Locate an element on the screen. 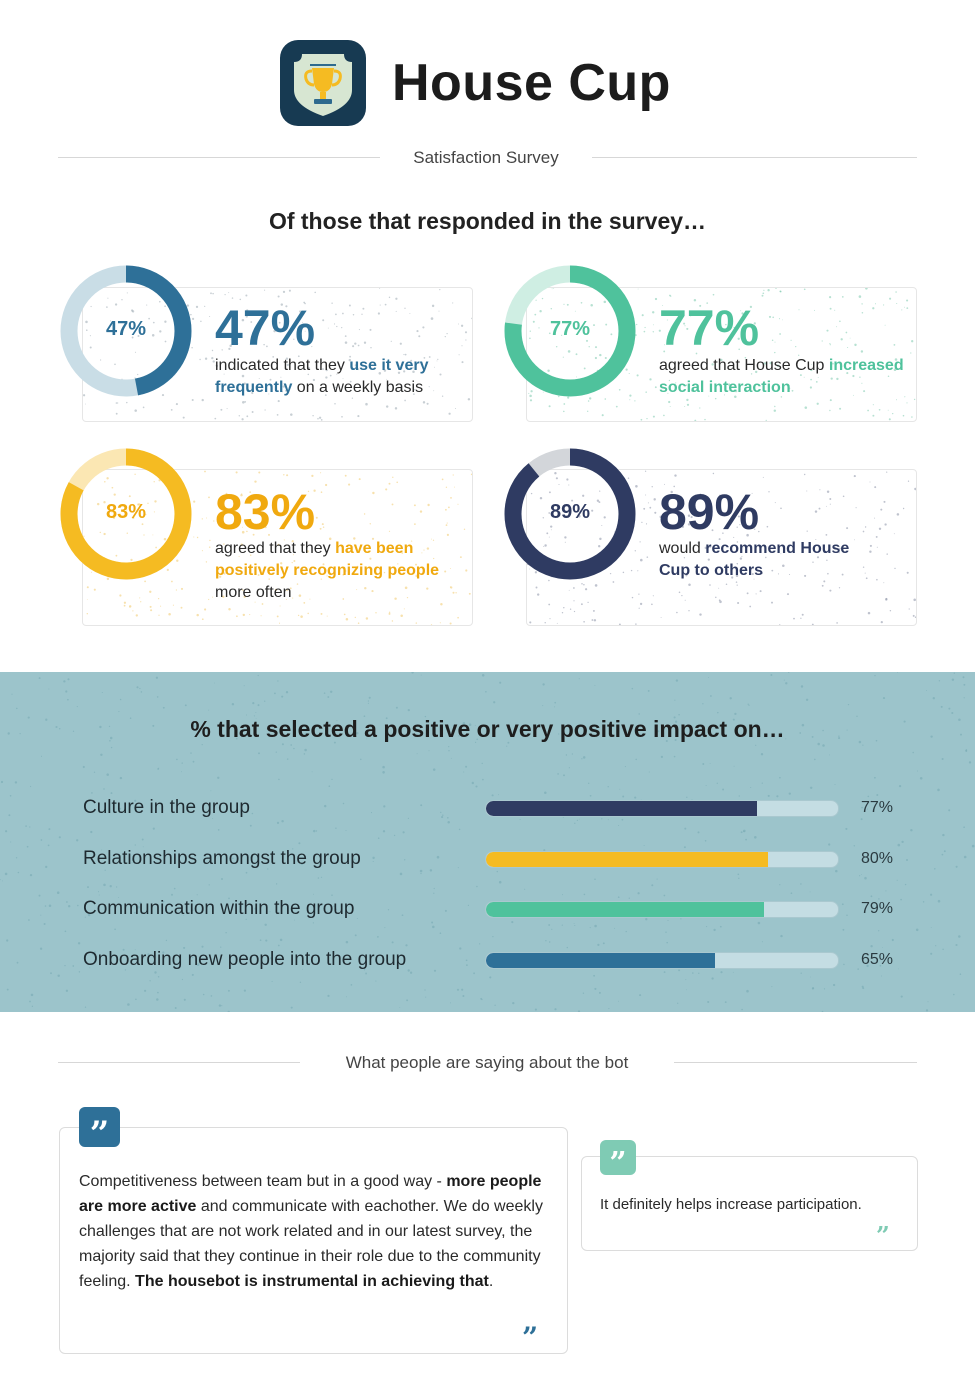  trophy-shield-icon is located at coordinates (323, 85).